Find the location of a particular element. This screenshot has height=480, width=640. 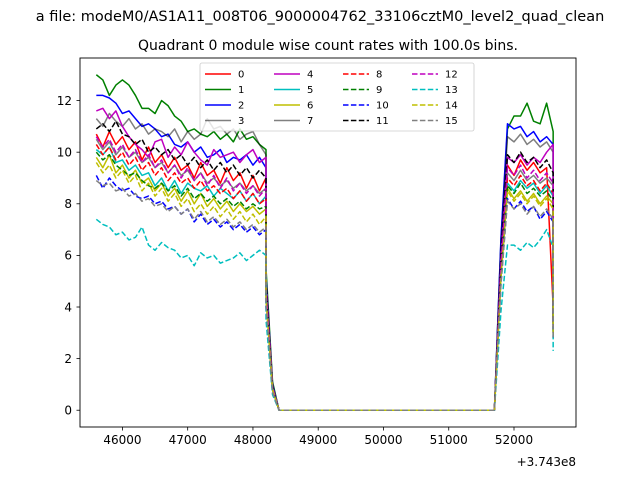

x-tick-label-51000: 51000 is located at coordinates (449, 440).